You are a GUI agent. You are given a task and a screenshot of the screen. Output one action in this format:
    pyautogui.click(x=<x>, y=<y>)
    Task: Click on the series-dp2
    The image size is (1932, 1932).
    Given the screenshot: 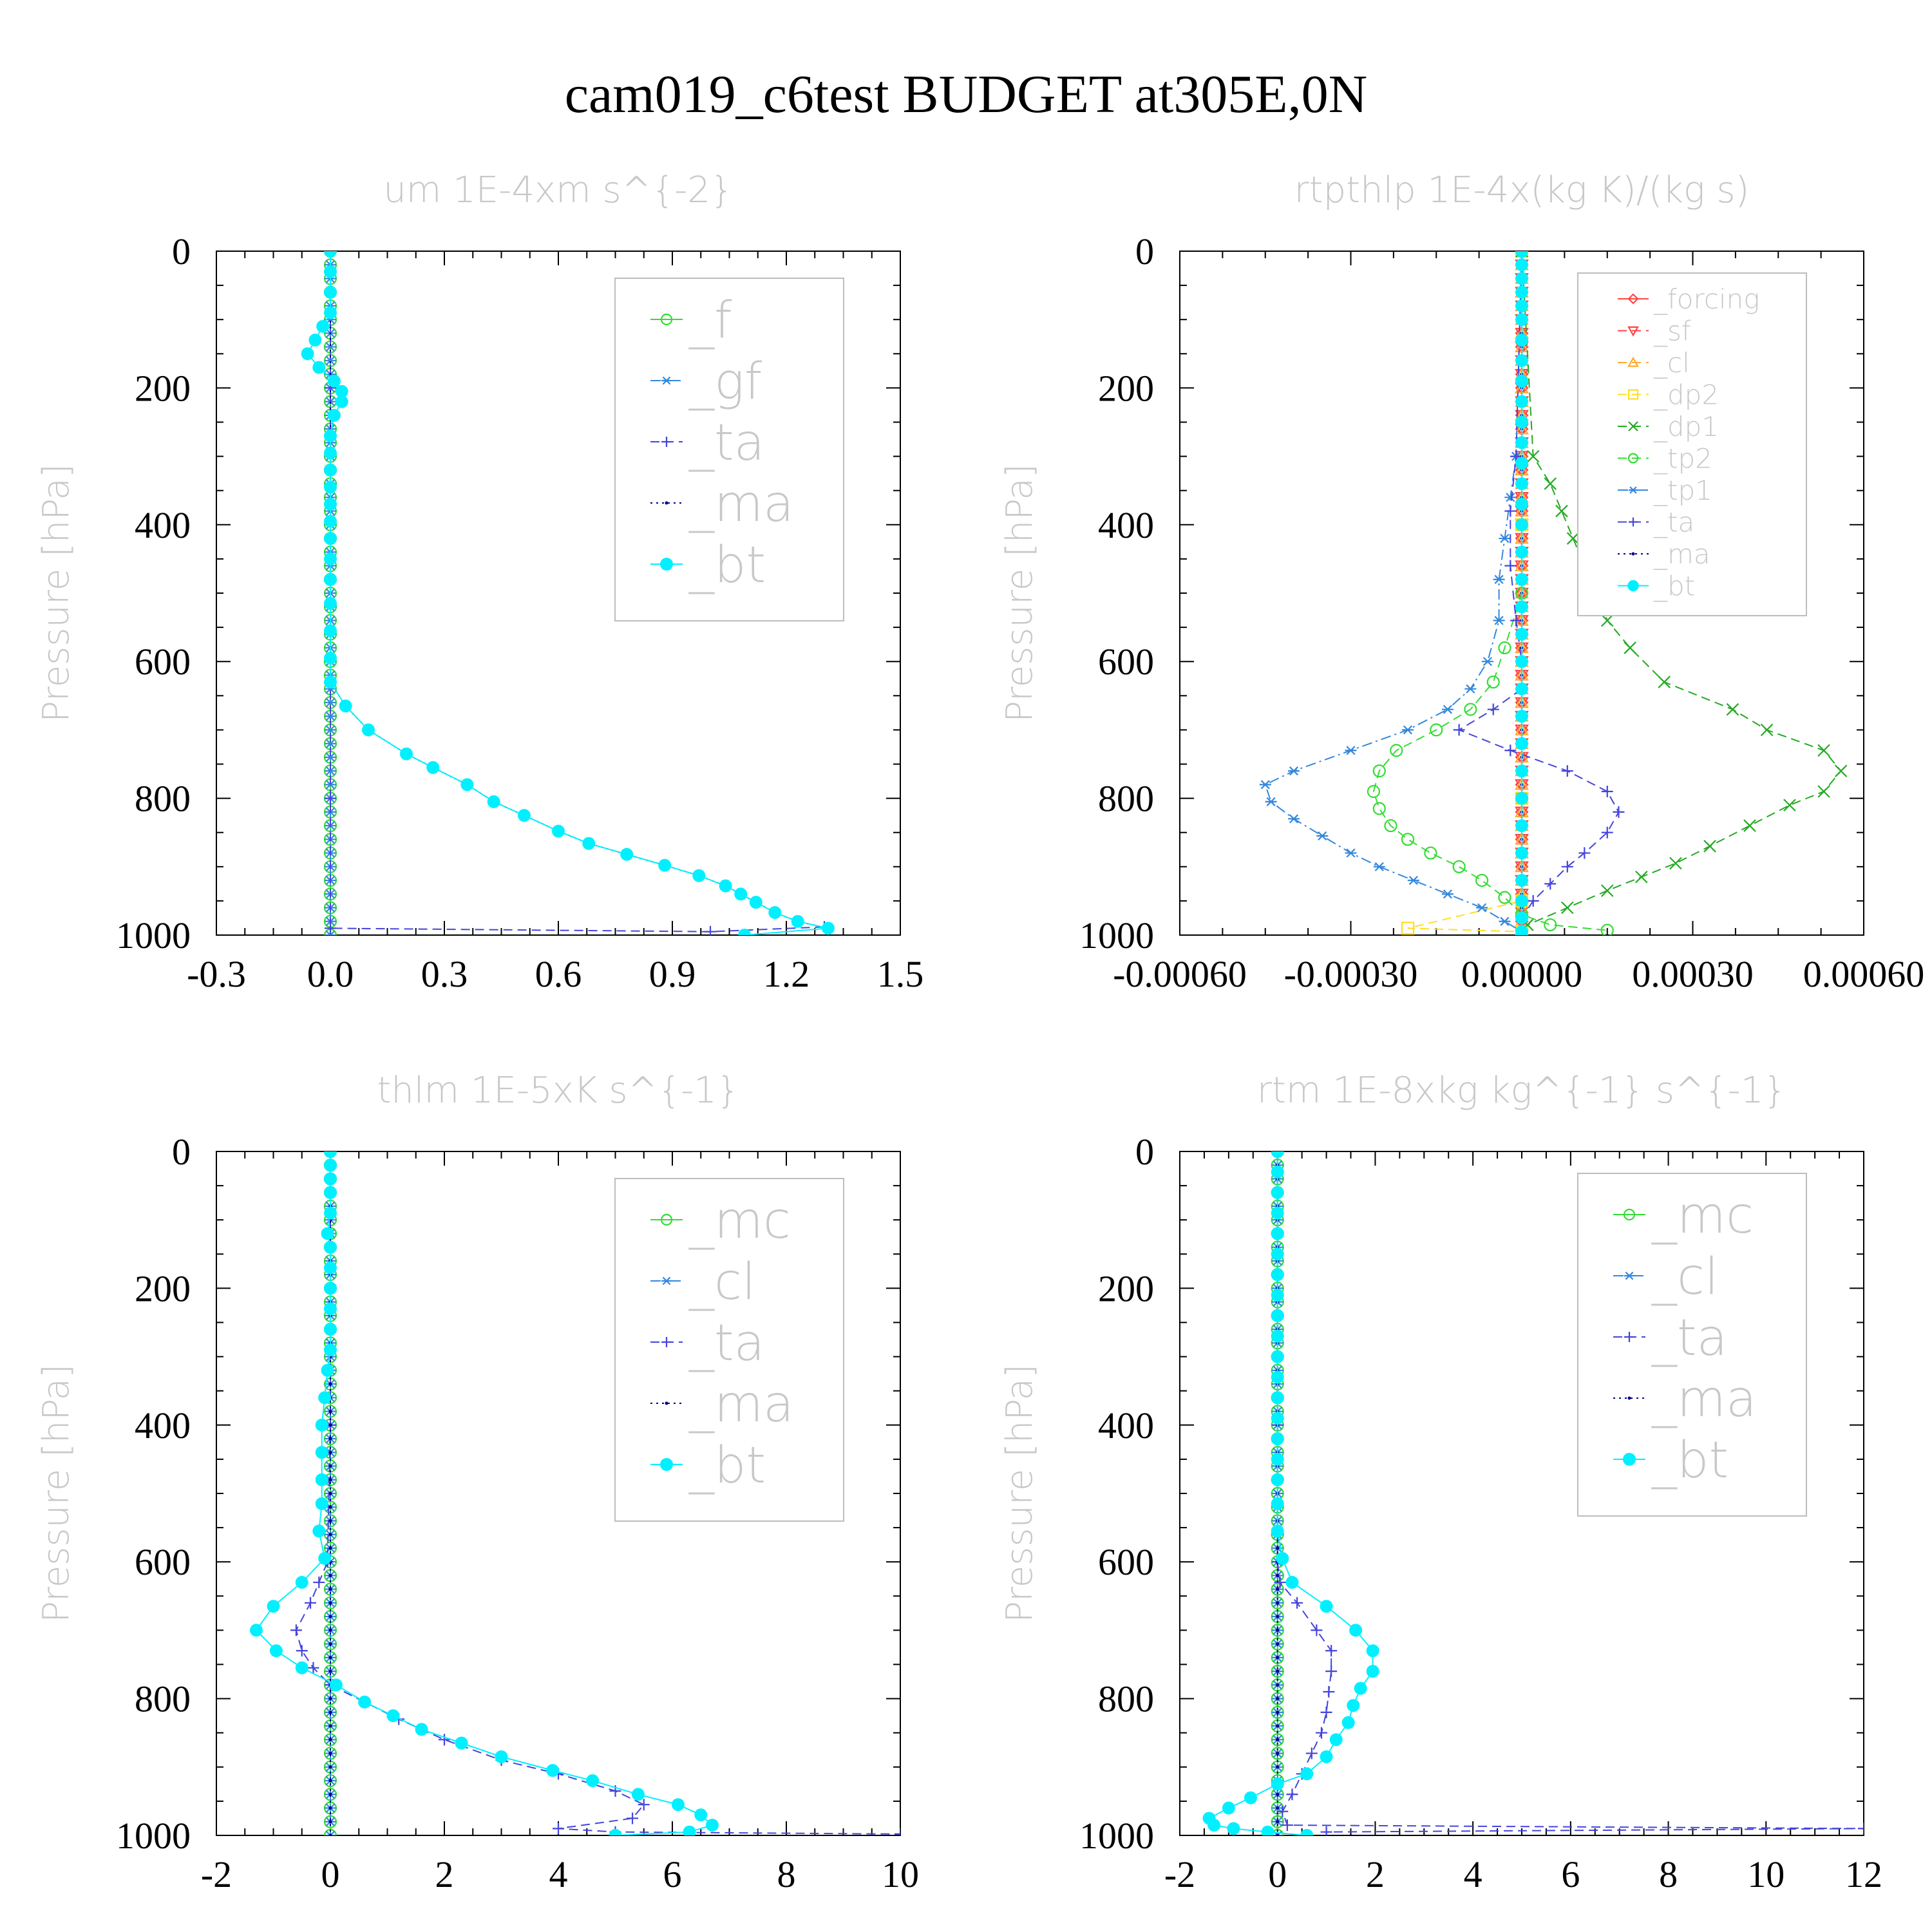 What is the action you would take?
    pyautogui.click(x=1465, y=593)
    